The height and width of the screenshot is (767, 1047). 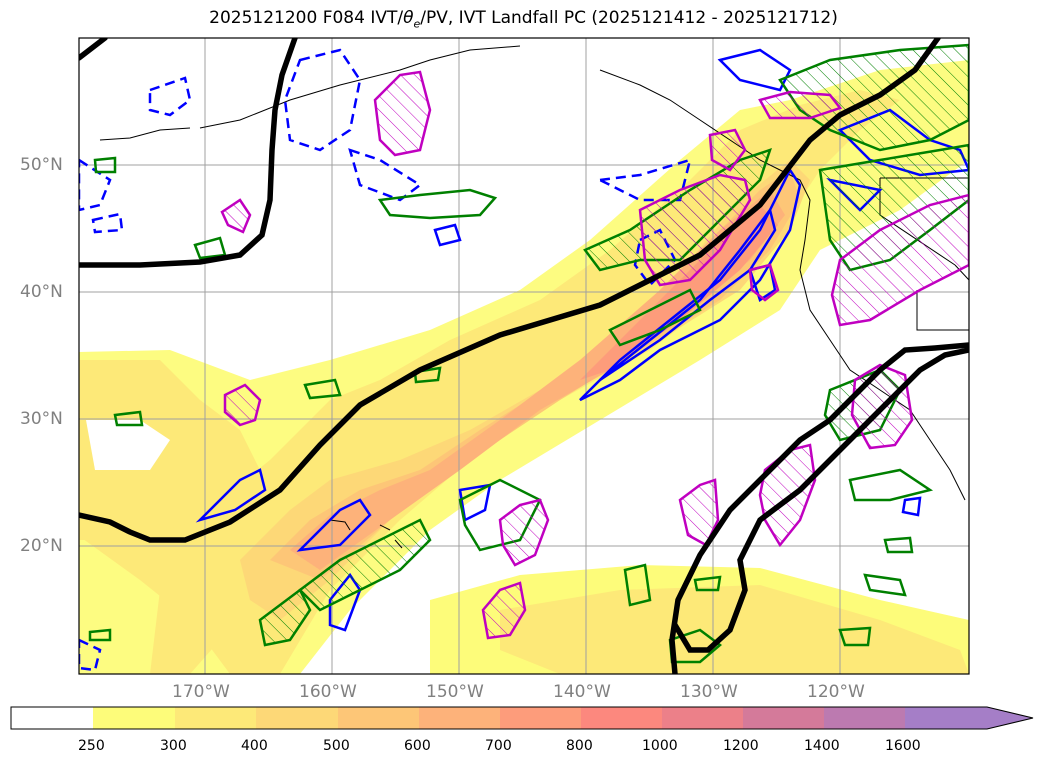 I want to click on colorbar-tick-label: 700, so click(x=498, y=746).